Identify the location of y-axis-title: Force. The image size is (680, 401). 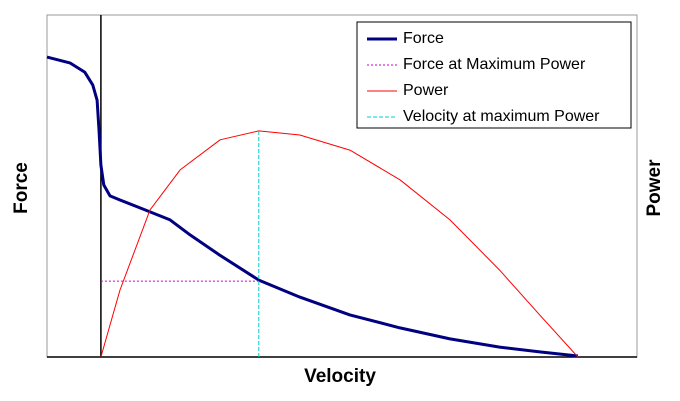
(21, 188).